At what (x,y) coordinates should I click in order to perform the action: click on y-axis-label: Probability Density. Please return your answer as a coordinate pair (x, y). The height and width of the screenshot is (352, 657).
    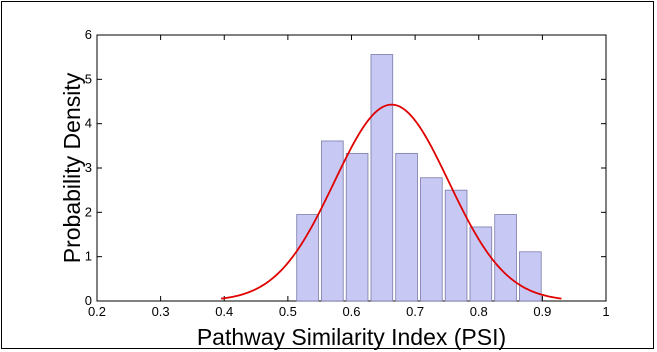
    Looking at the image, I should click on (72, 167).